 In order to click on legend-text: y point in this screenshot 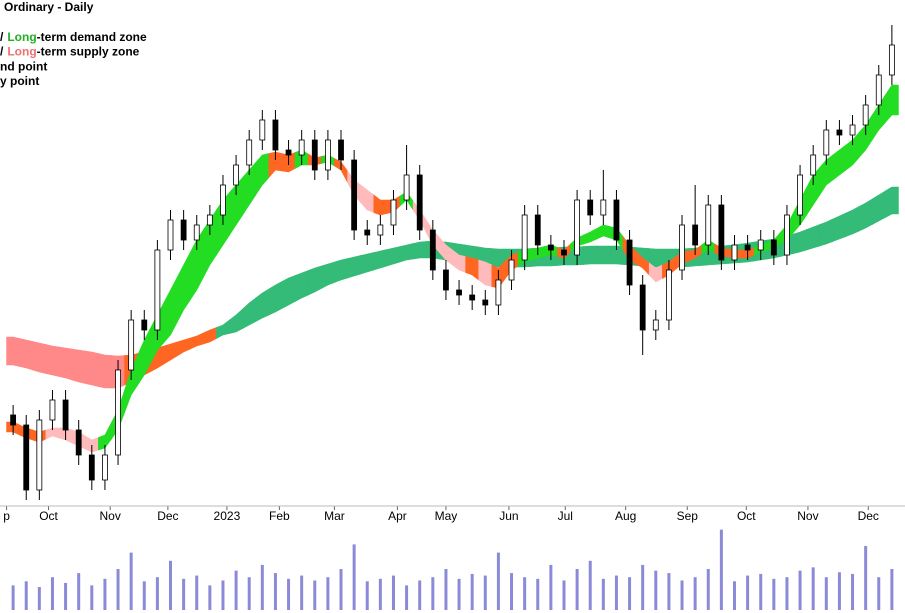, I will do `click(19, 81)`.